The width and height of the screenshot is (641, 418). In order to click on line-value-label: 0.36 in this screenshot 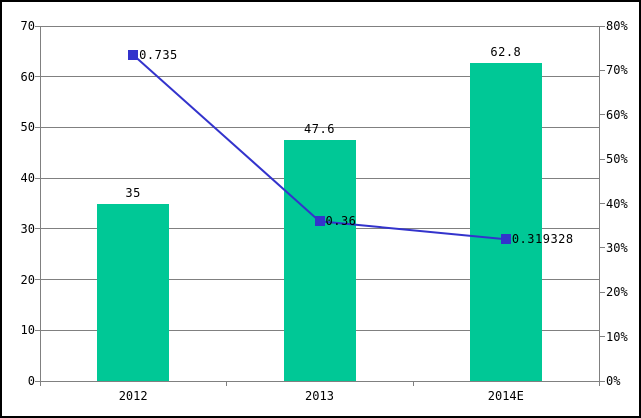, I will do `click(341, 221)`.